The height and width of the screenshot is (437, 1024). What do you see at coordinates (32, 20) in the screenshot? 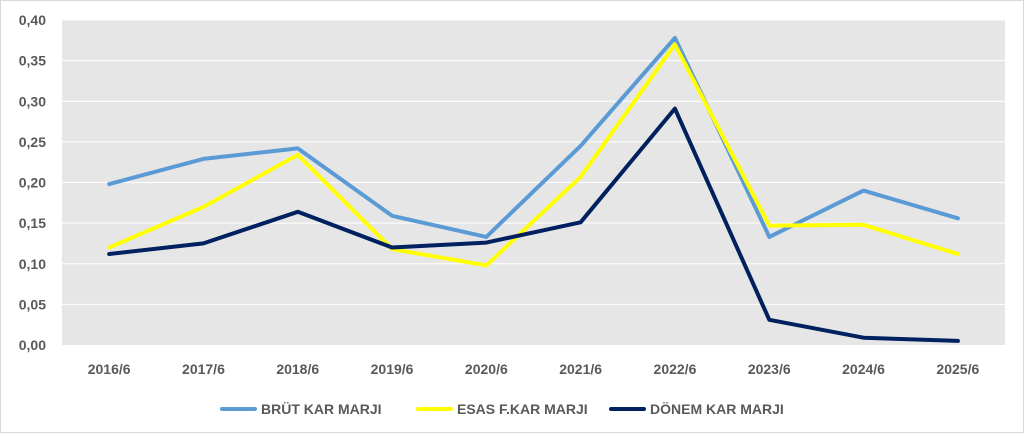
I see `y-tick-label: 0,40` at bounding box center [32, 20].